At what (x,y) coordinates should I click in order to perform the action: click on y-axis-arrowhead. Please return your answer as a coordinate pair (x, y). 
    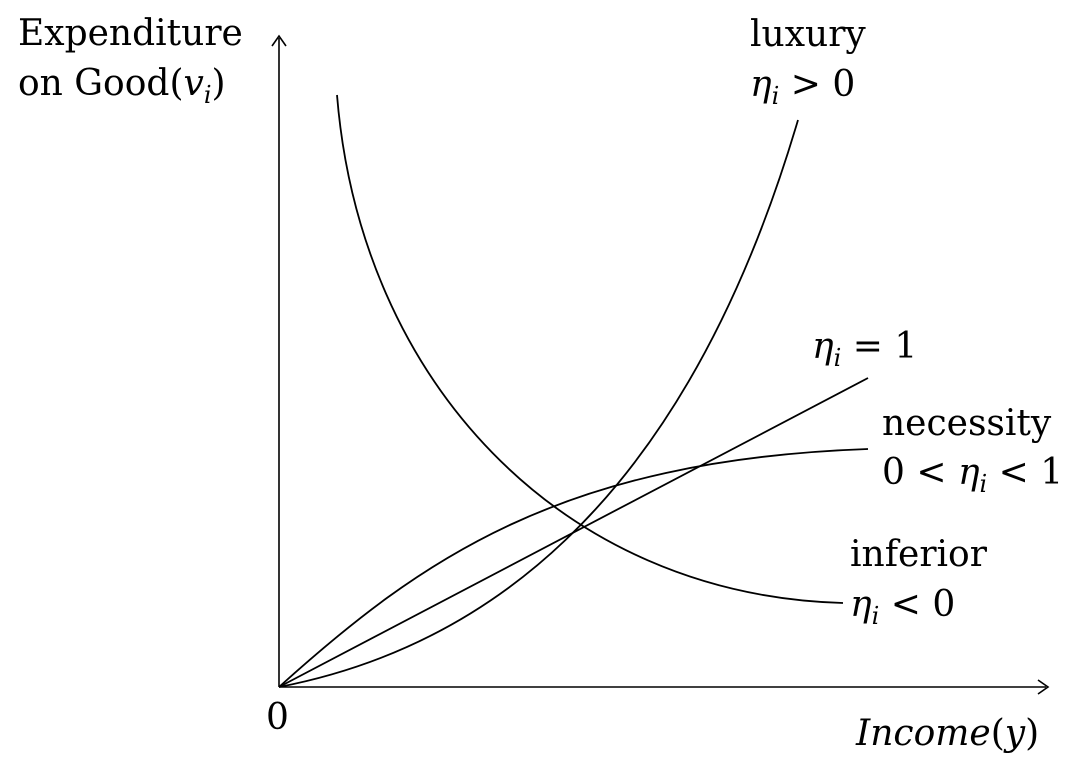
    Looking at the image, I should click on (279, 40).